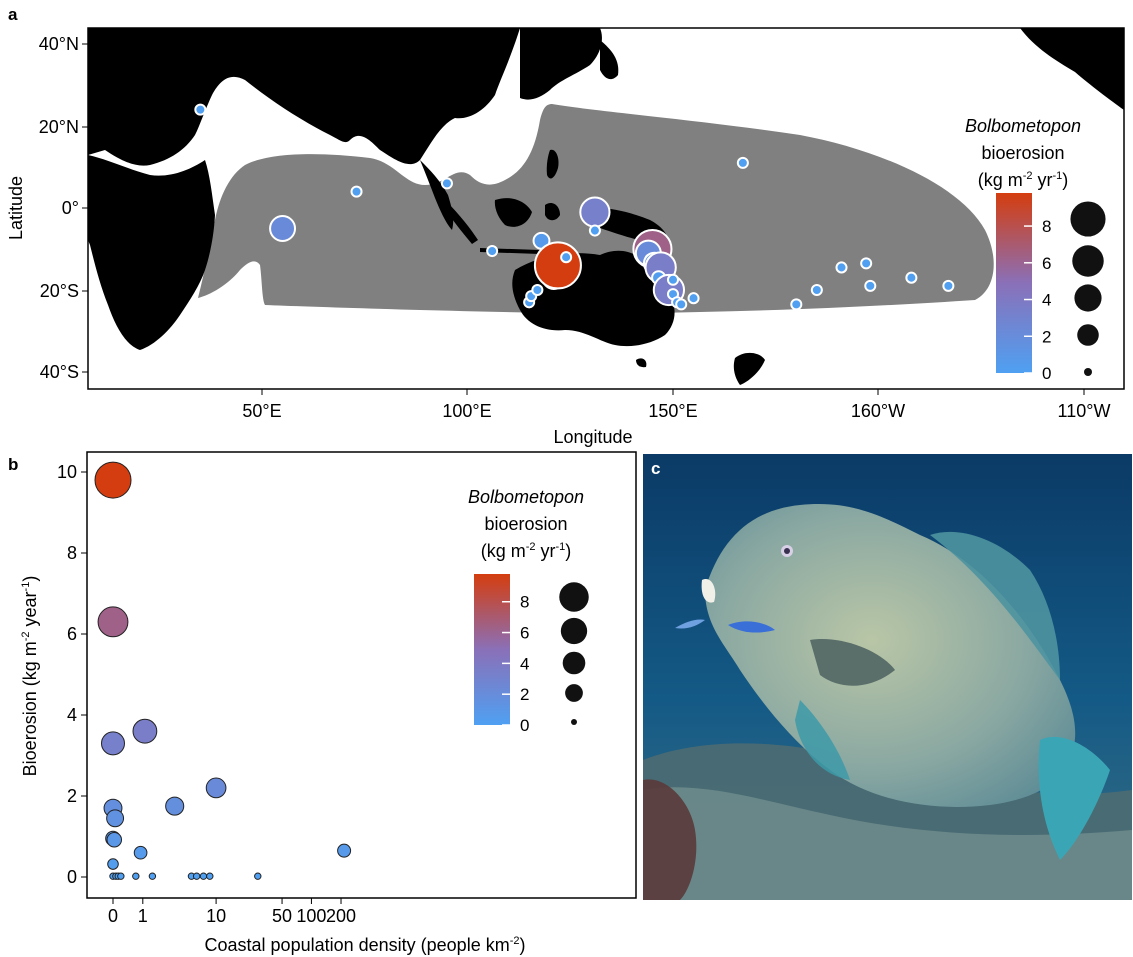 The width and height of the screenshot is (1133, 957). What do you see at coordinates (13, 464) in the screenshot?
I see `panel-b-label: b` at bounding box center [13, 464].